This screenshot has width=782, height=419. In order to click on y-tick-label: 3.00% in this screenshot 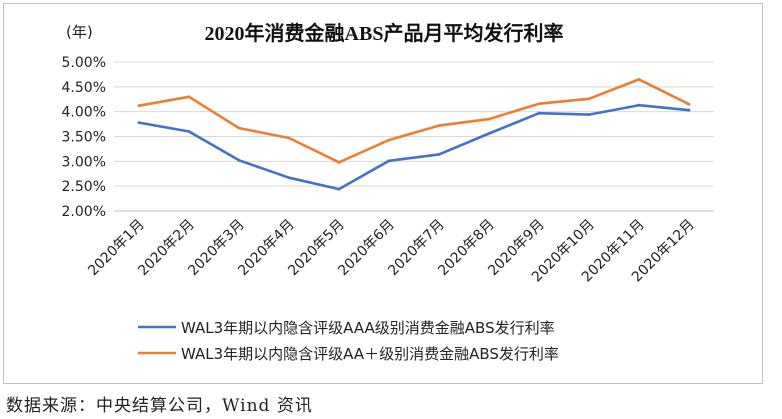, I will do `click(84, 162)`.